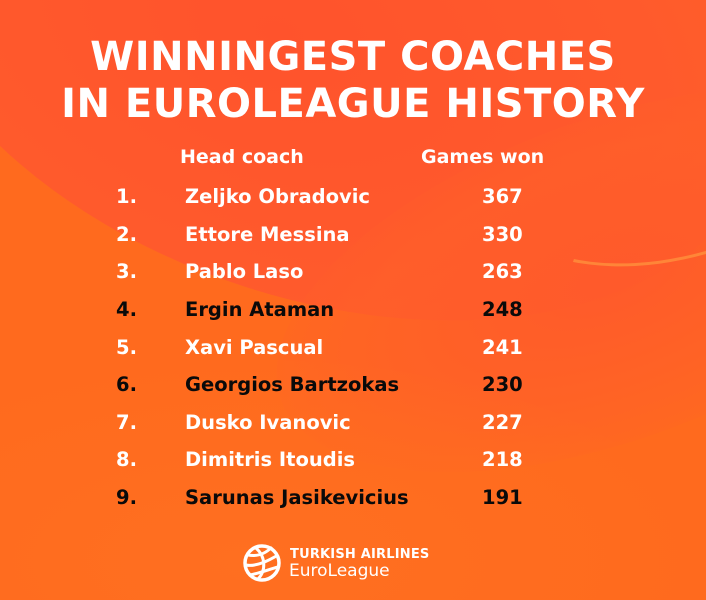 This screenshot has width=706, height=600. Describe the element at coordinates (126, 422) in the screenshot. I see `rank: 7.` at that location.